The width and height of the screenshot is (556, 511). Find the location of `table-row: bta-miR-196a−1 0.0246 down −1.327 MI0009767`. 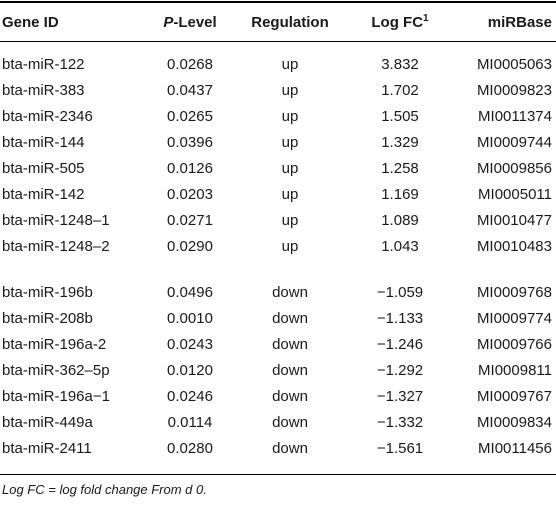

table-row: bta-miR-196a−1 0.0246 down −1.327 MI0009767 is located at coordinates (278, 397).